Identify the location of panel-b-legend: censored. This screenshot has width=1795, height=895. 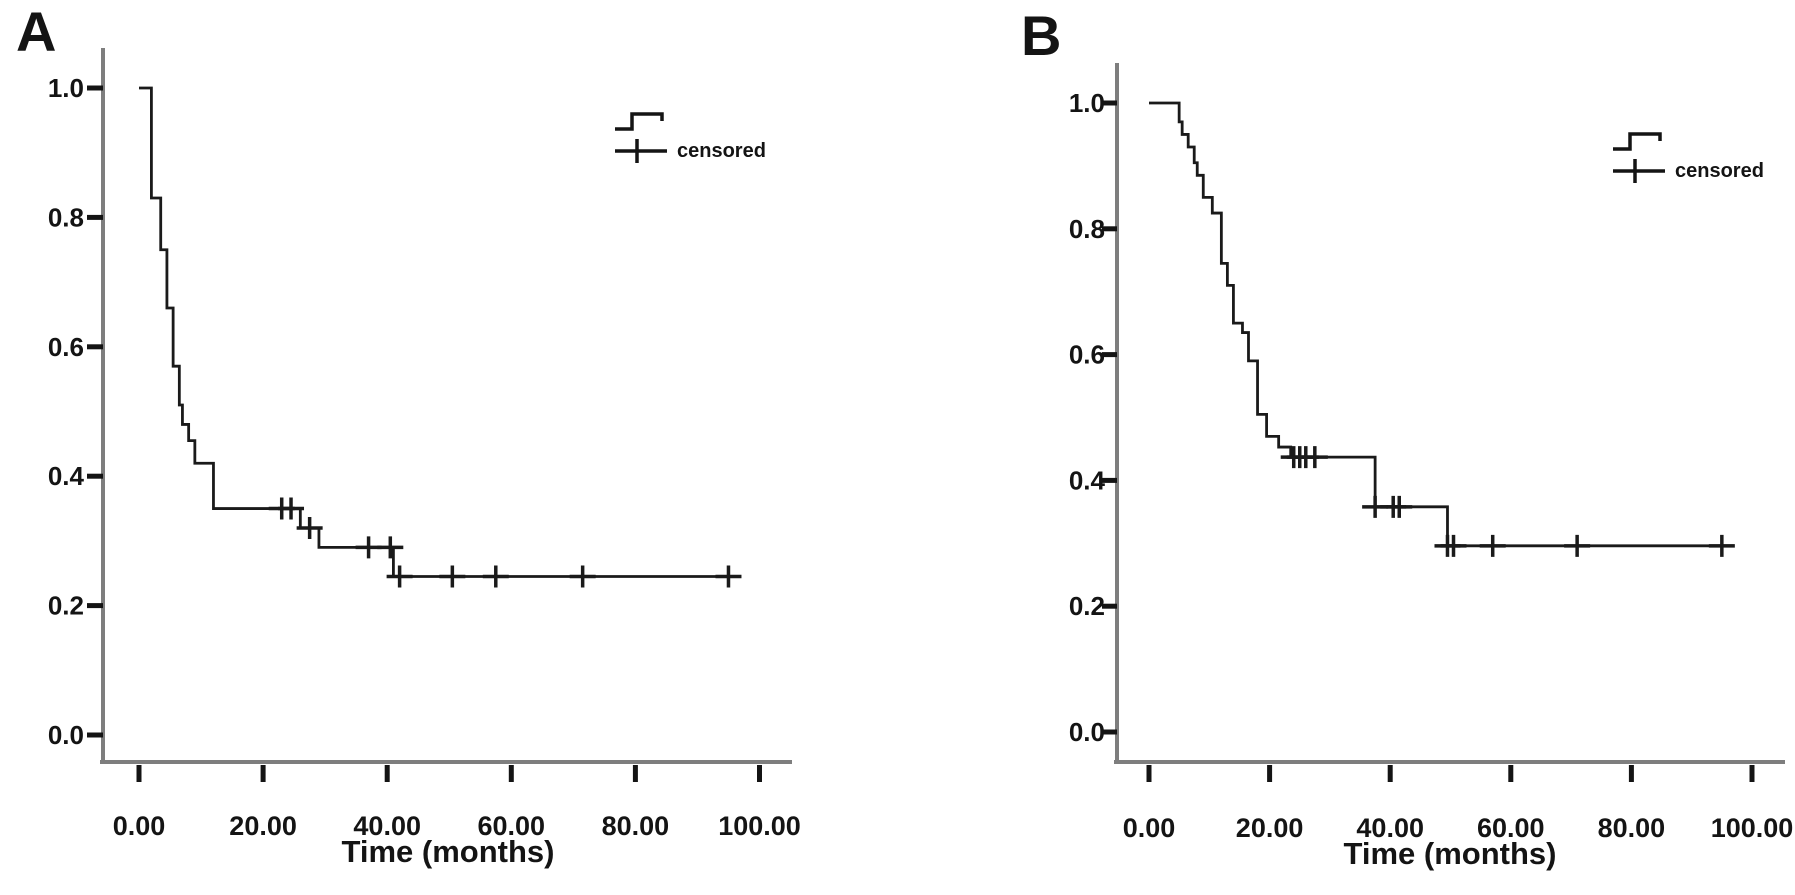
(1687, 156).